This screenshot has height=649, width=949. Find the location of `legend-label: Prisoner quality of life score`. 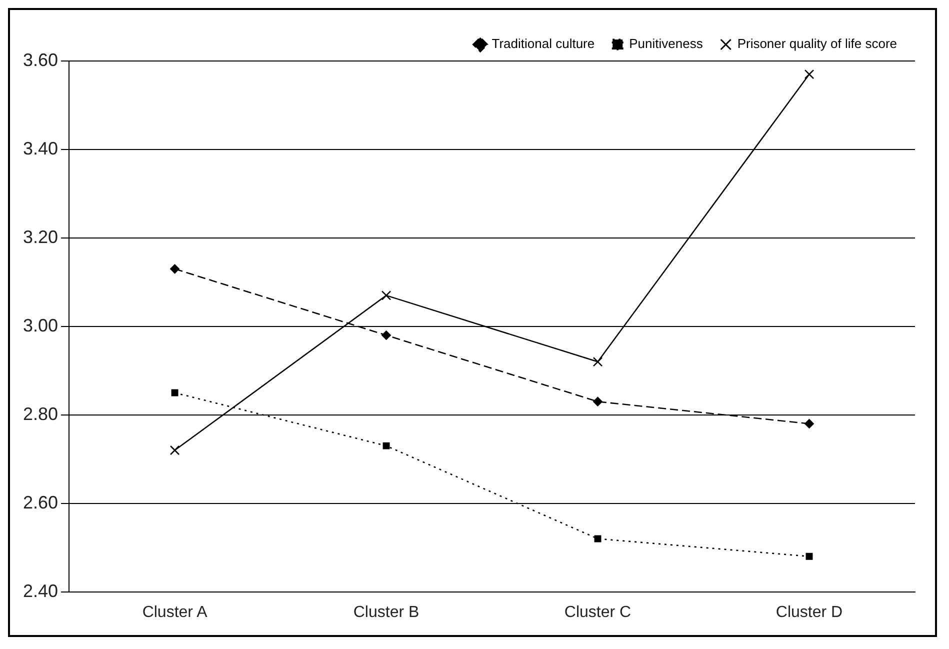

legend-label: Prisoner quality of life score is located at coordinates (817, 44).